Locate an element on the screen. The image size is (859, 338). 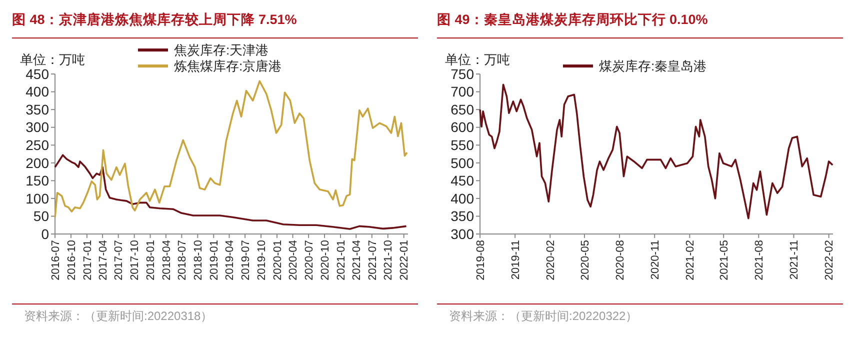
legend-label: 炼焦煤库存:京唐港 is located at coordinates (228, 66).